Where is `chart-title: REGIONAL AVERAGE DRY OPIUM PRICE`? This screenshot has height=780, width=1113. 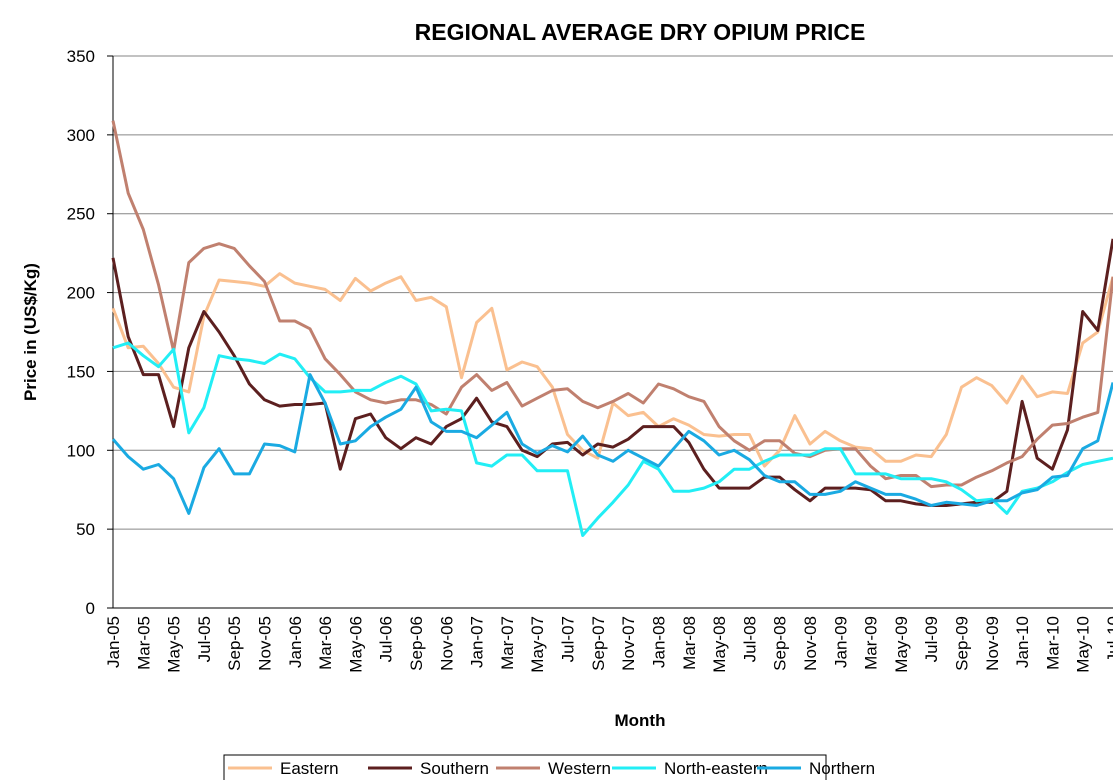
chart-title: REGIONAL AVERAGE DRY OPIUM PRICE is located at coordinates (640, 32).